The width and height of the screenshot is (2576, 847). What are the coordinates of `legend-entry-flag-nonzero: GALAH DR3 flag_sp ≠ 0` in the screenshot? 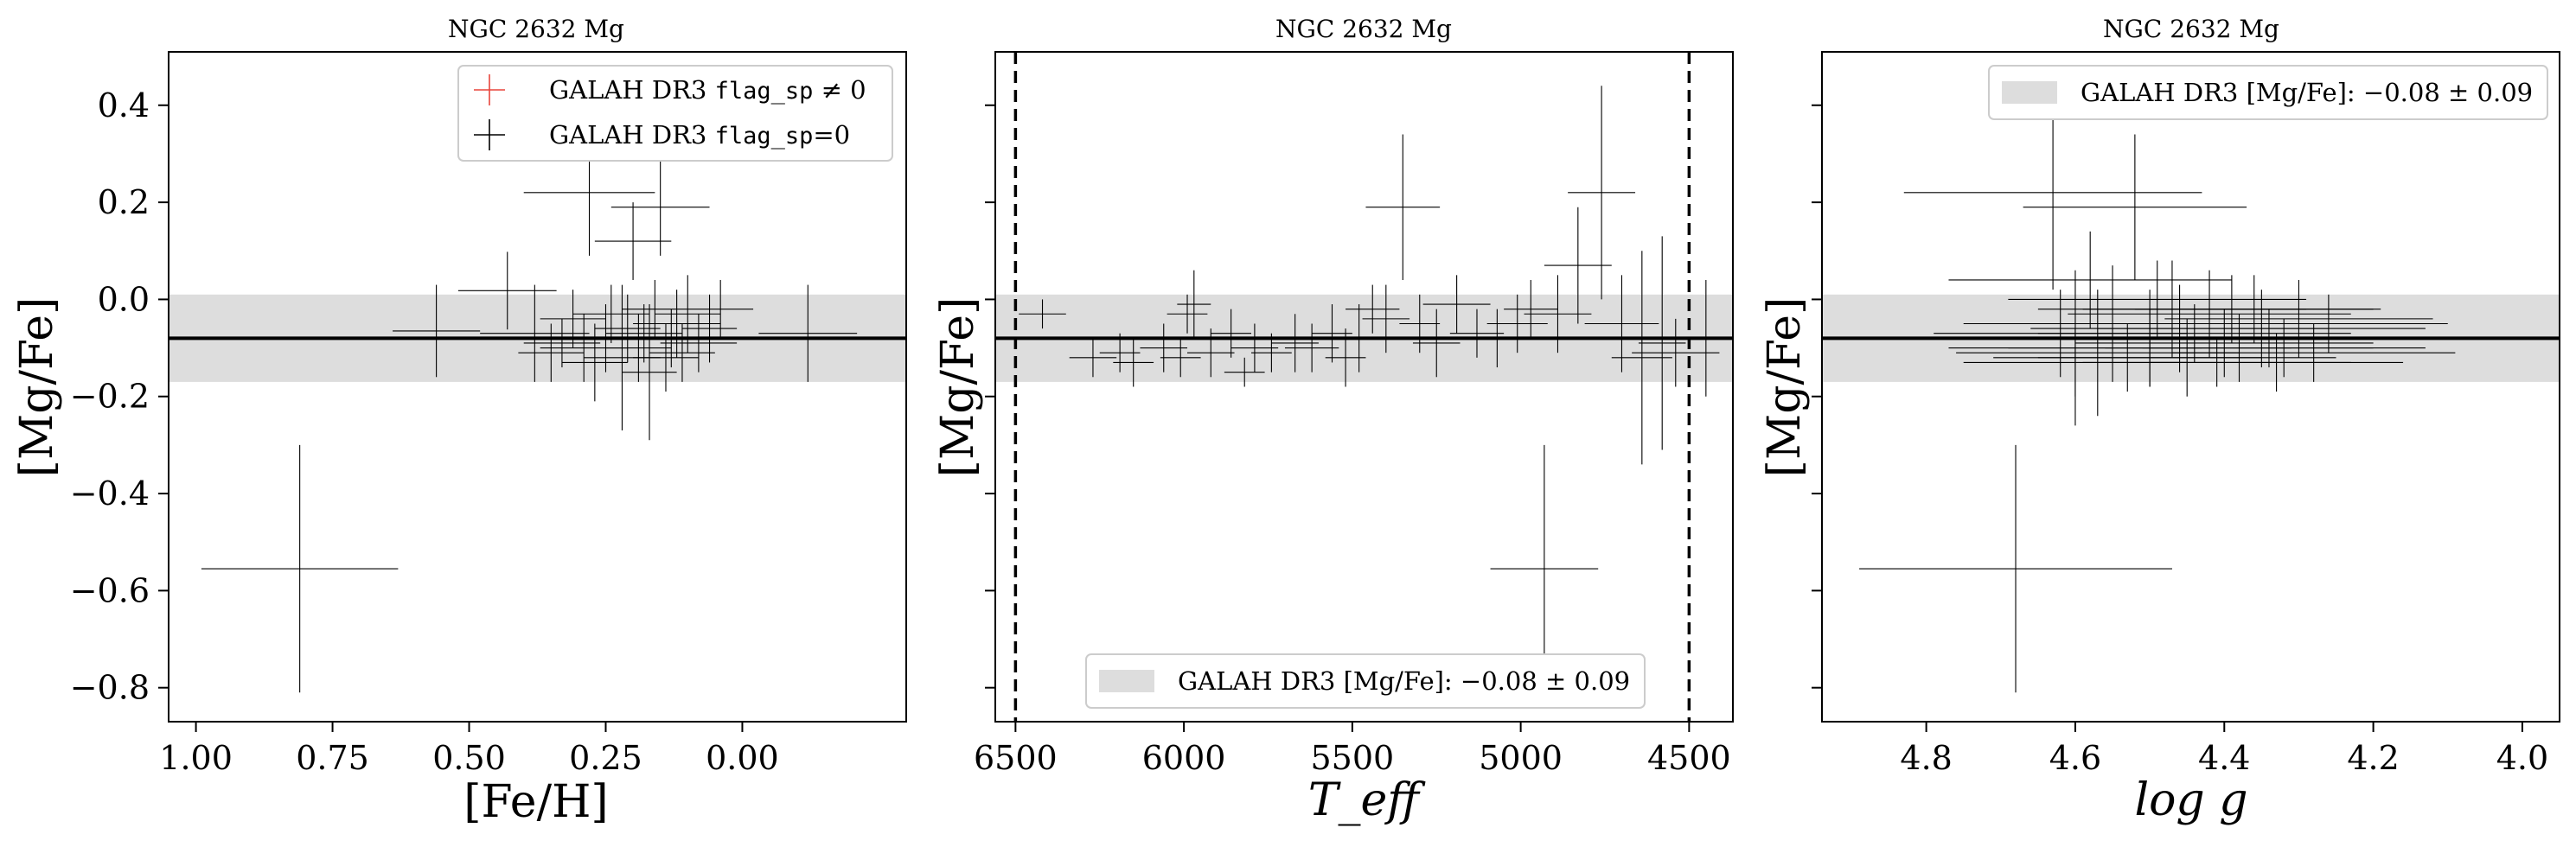 It's located at (708, 90).